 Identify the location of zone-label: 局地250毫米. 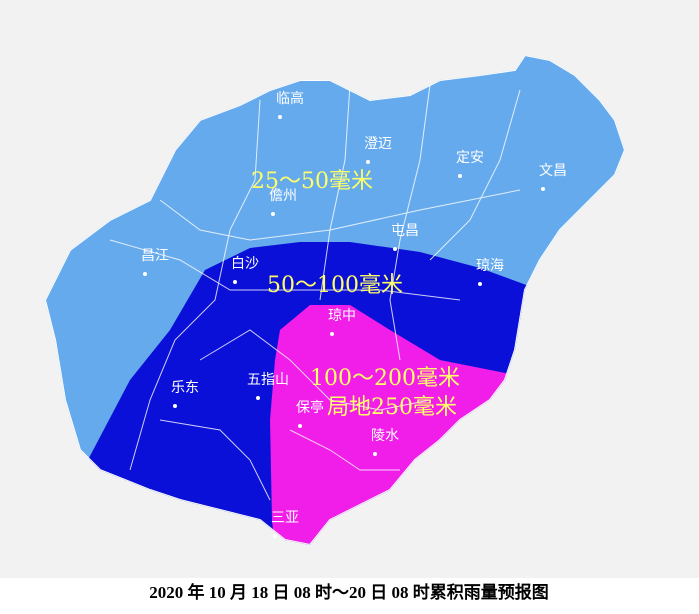
(392, 407).